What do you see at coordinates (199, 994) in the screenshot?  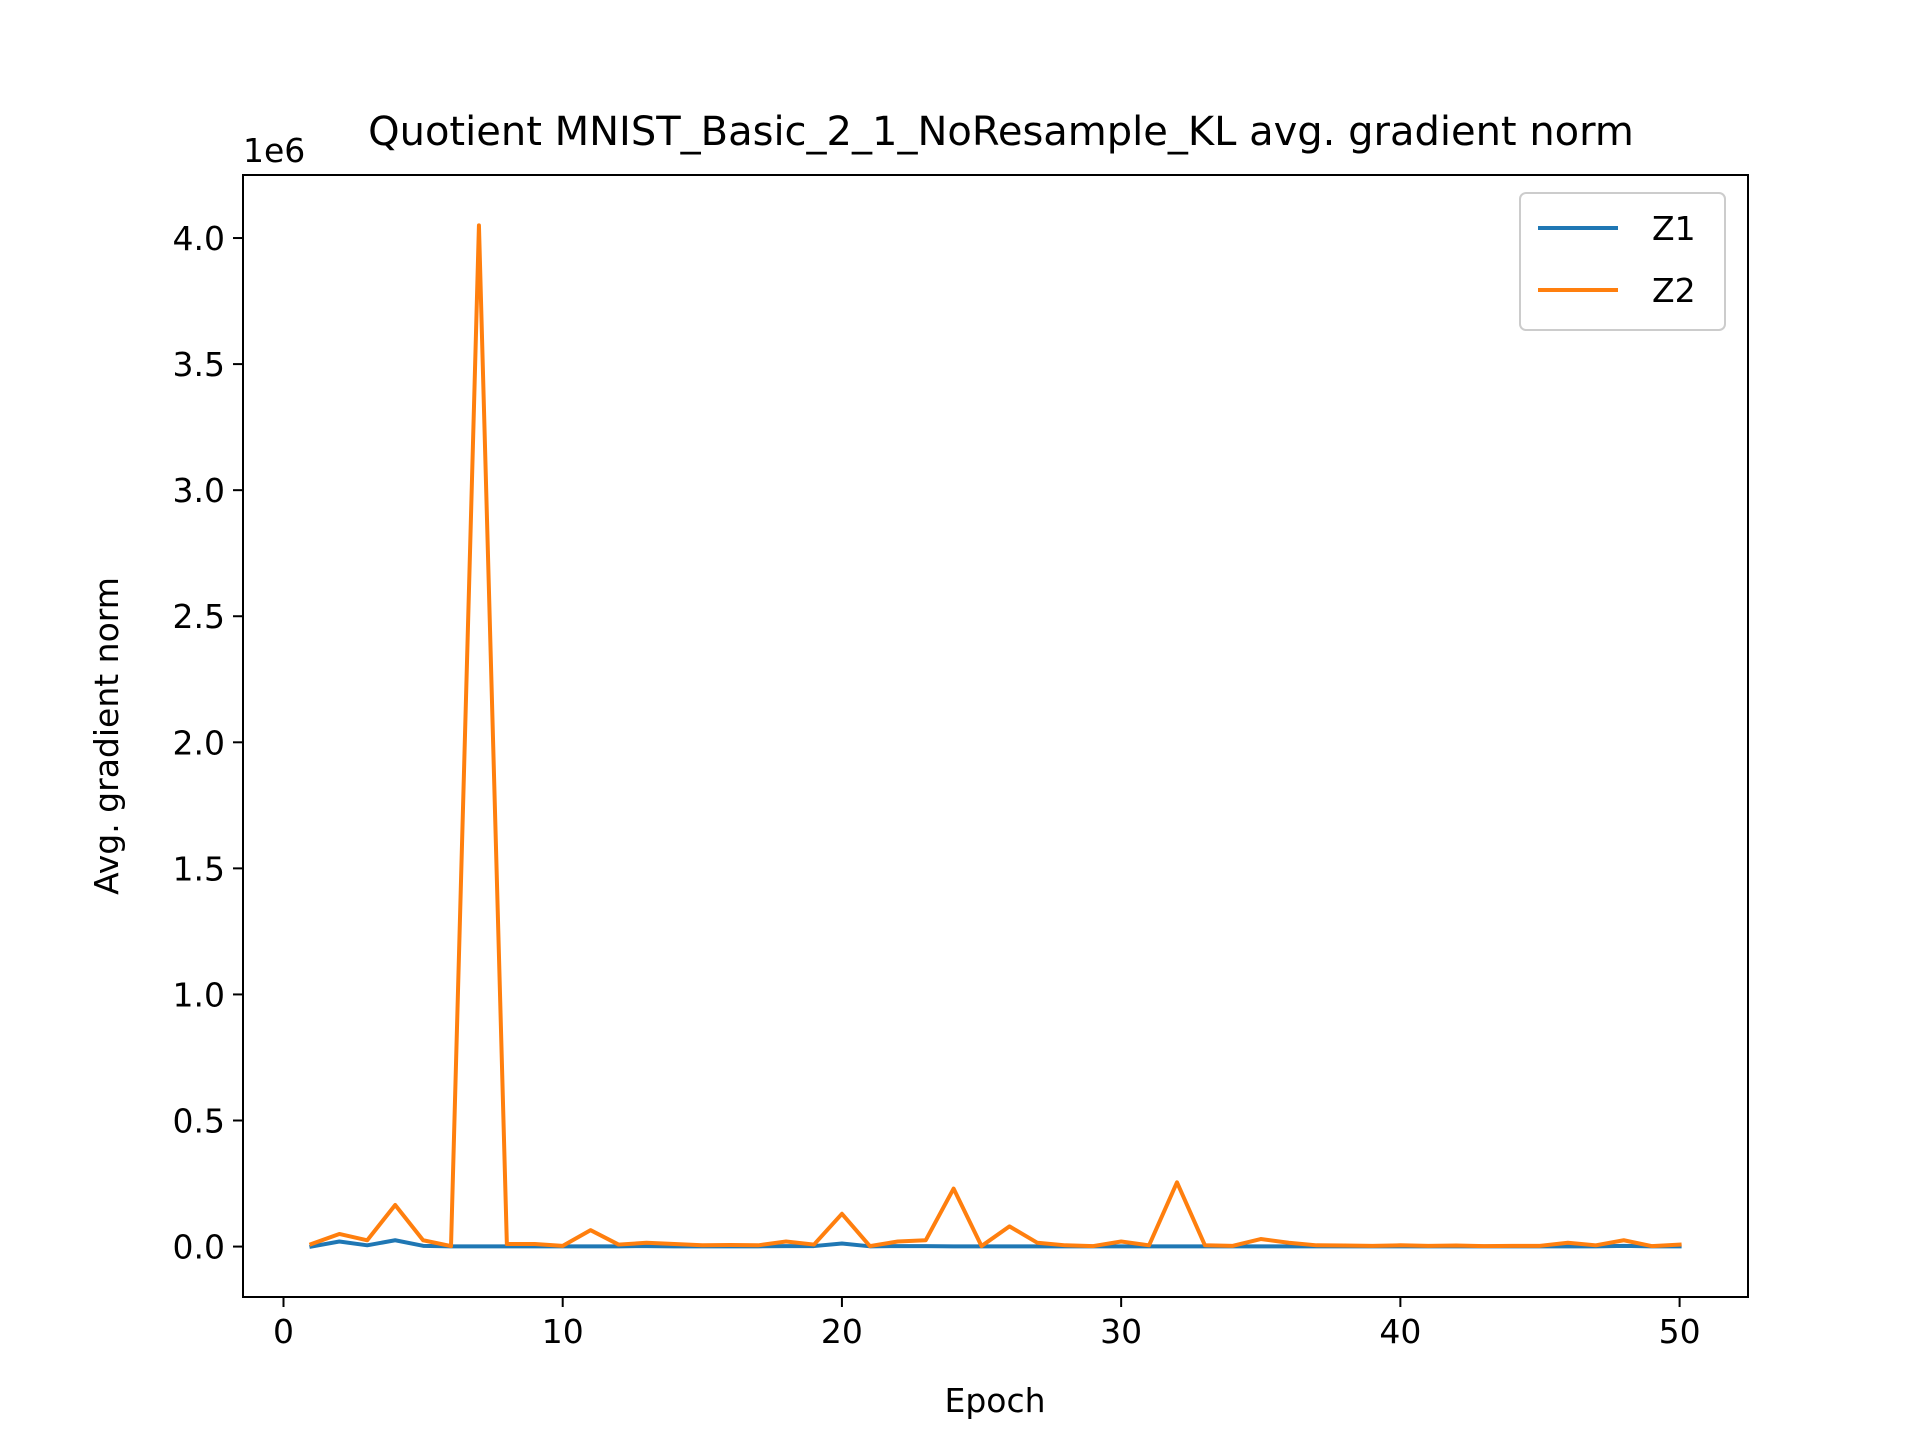 I see `y-tick-label: 1.0` at bounding box center [199, 994].